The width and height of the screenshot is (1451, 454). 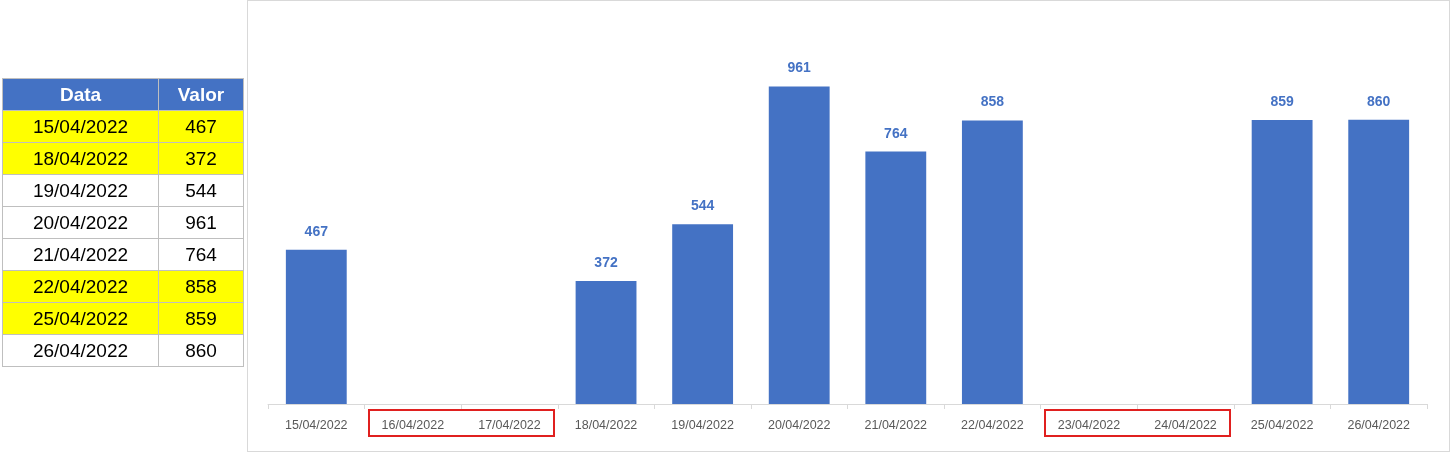 What do you see at coordinates (80, 158) in the screenshot?
I see `category-label: 18/04/2022` at bounding box center [80, 158].